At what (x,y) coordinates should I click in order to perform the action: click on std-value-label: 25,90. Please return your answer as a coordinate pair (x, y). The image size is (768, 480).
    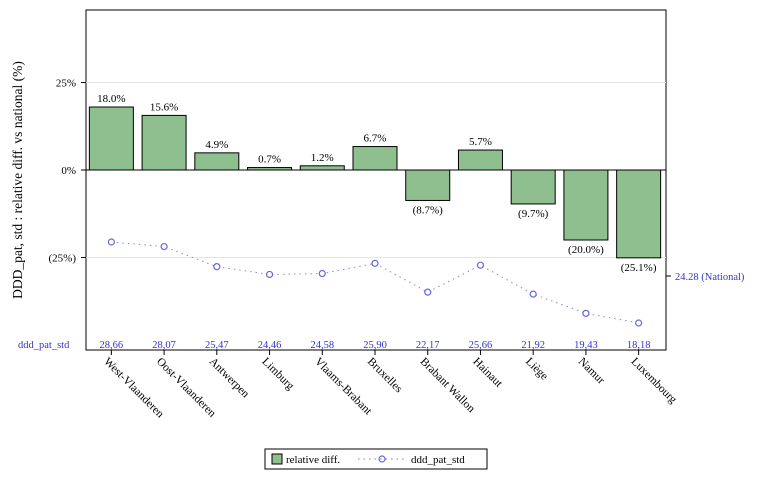
    Looking at the image, I should click on (375, 345).